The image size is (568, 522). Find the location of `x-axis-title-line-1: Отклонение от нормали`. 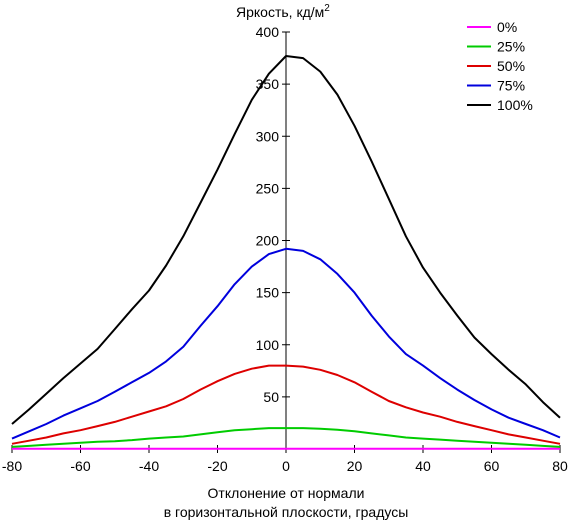

x-axis-title-line-1: Отклонение от нормали is located at coordinates (286, 493).